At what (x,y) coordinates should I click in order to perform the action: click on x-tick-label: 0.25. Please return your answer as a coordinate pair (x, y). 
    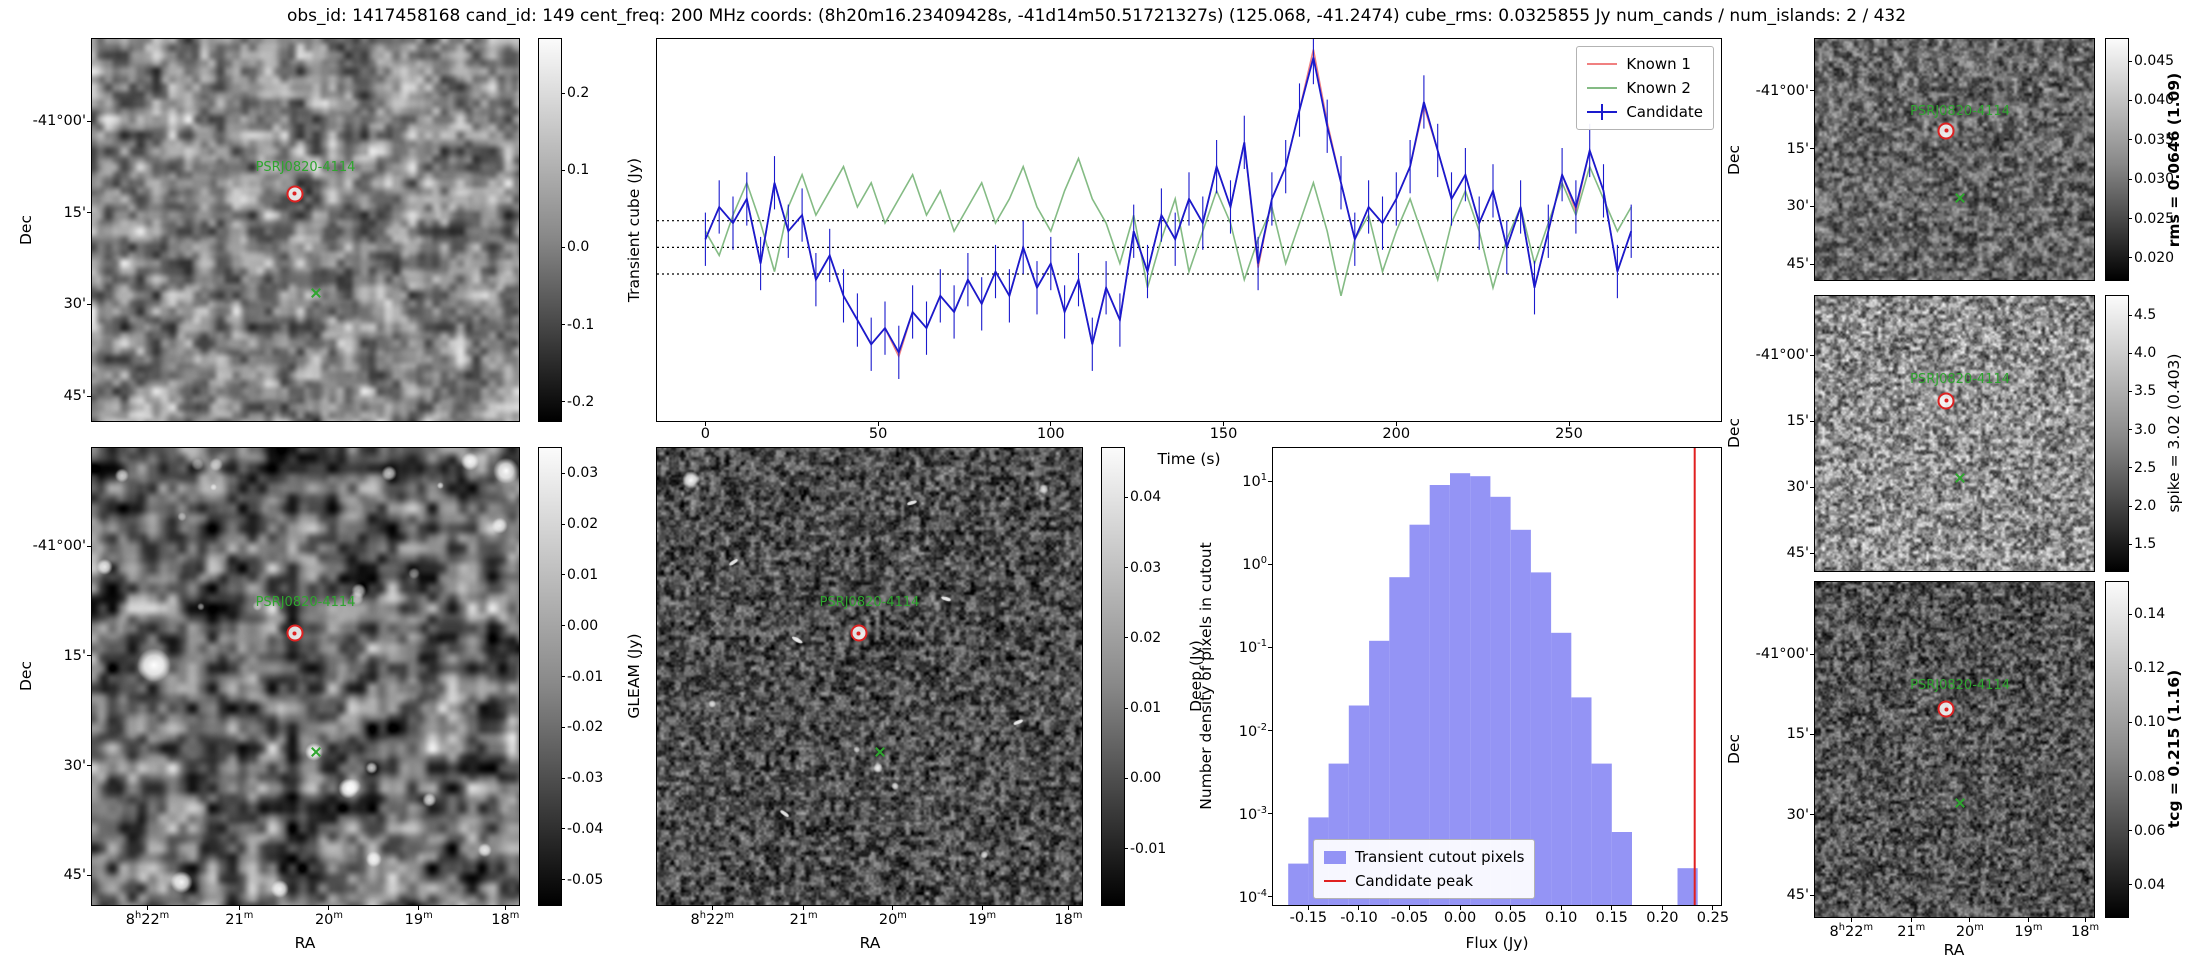
    Looking at the image, I should click on (1713, 918).